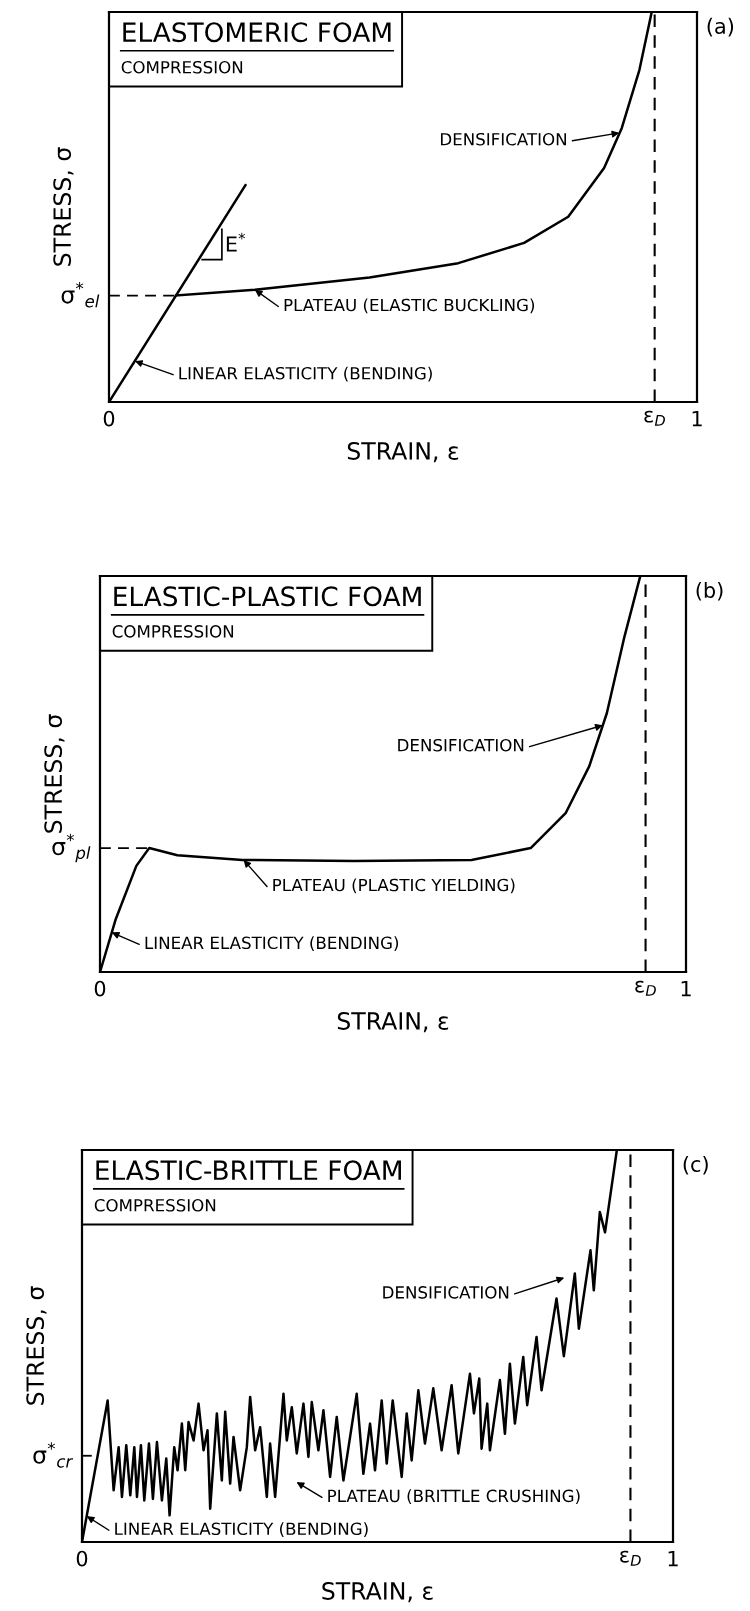 The width and height of the screenshot is (750, 1611). What do you see at coordinates (71, 848) in the screenshot?
I see `ref-line-label: σ$^{*}$$_{pl}$` at bounding box center [71, 848].